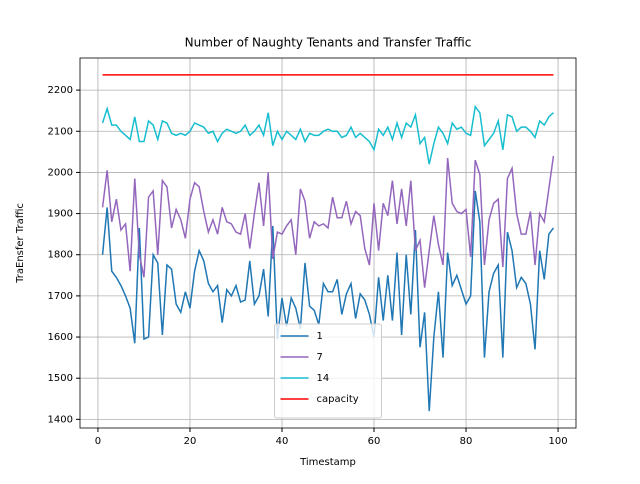  I want to click on y-tick-label: 1800, so click(60, 255).